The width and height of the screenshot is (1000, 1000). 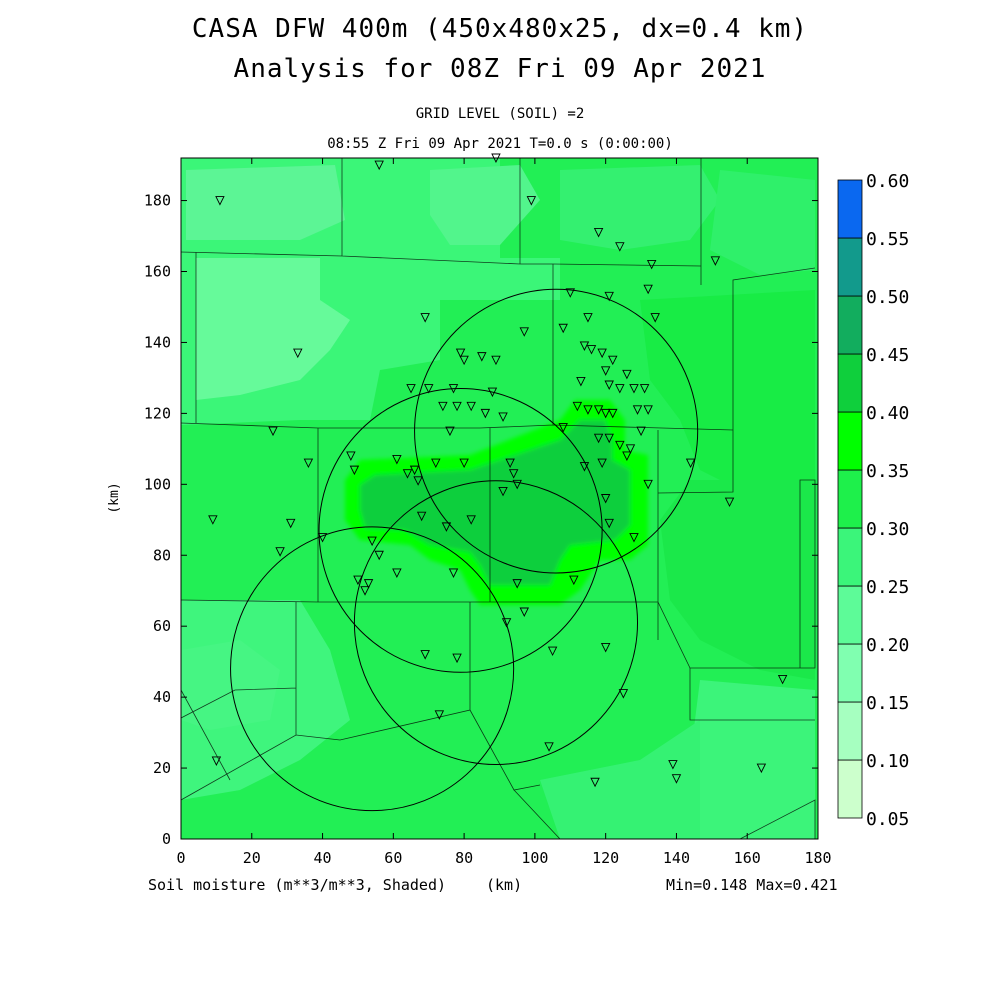 I want to click on y-tick-label: 120, so click(x=157, y=413).